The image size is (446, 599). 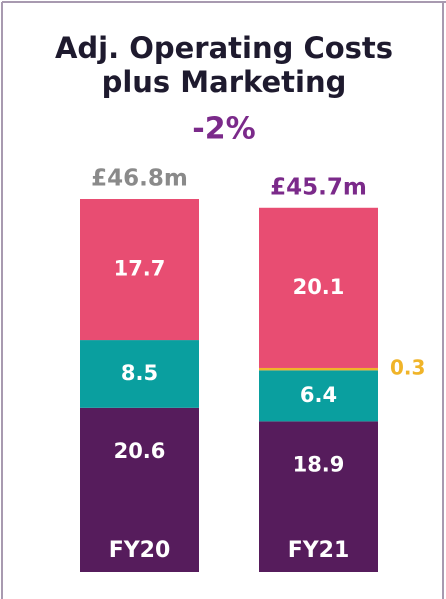 I want to click on x-tick-label: FY21, so click(x=319, y=550).